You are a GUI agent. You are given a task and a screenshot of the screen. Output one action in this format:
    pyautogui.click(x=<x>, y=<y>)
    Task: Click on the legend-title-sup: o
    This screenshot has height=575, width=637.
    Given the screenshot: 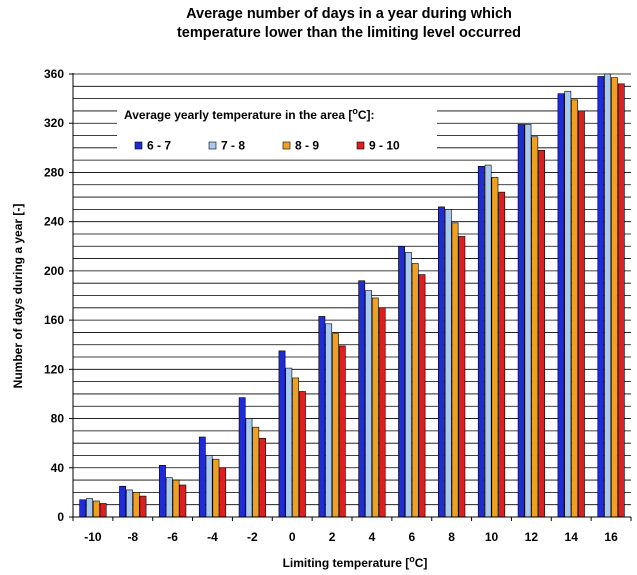 What is the action you would take?
    pyautogui.click(x=355, y=111)
    